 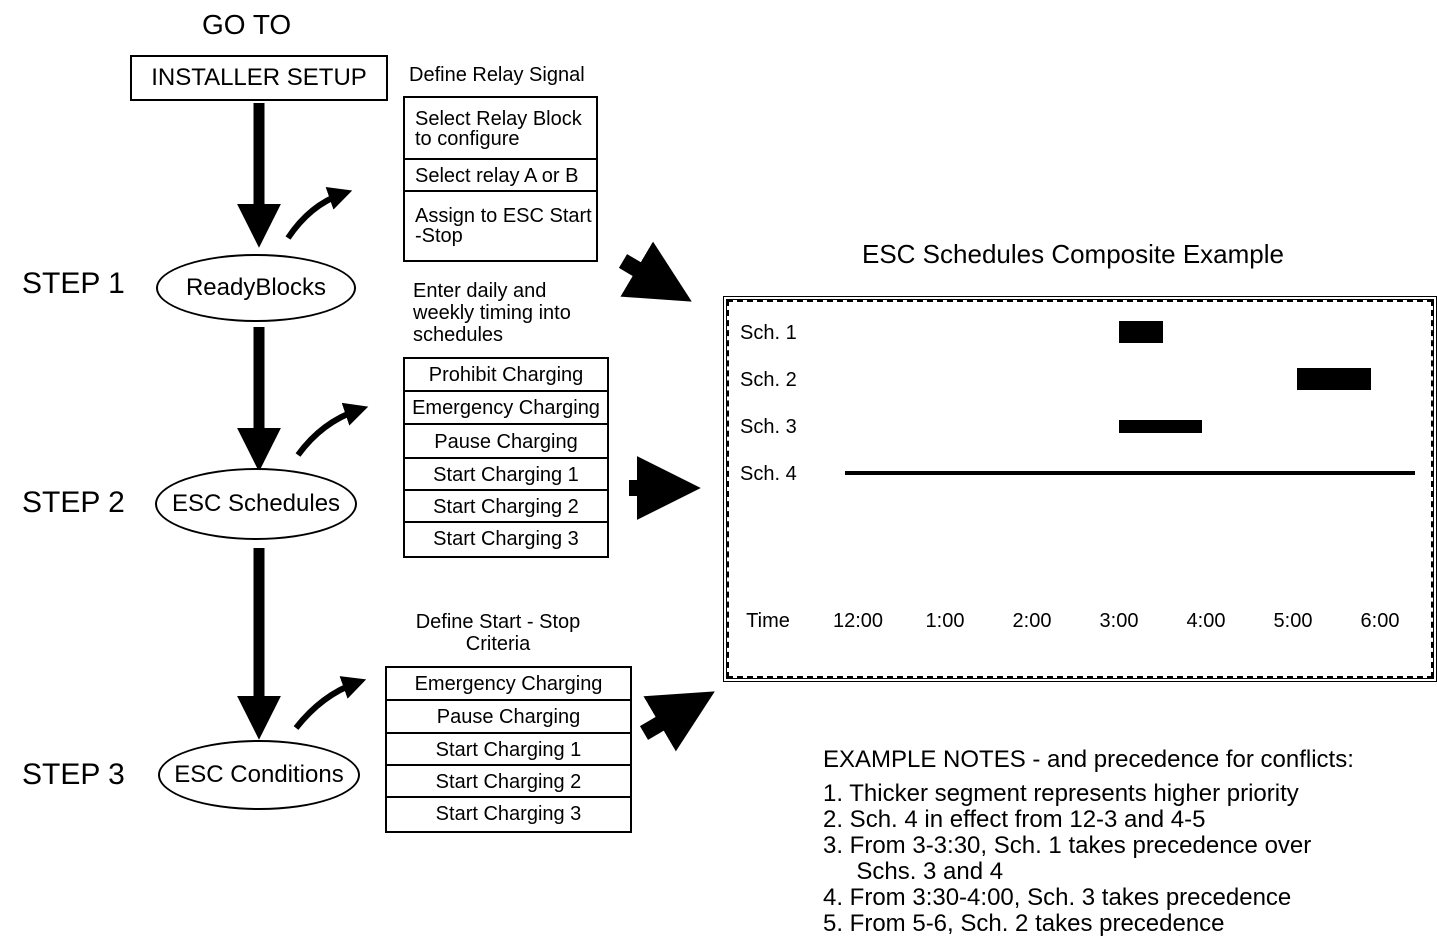 What do you see at coordinates (1073, 254) in the screenshot?
I see `chart-title: ESC Schedules Composite Example` at bounding box center [1073, 254].